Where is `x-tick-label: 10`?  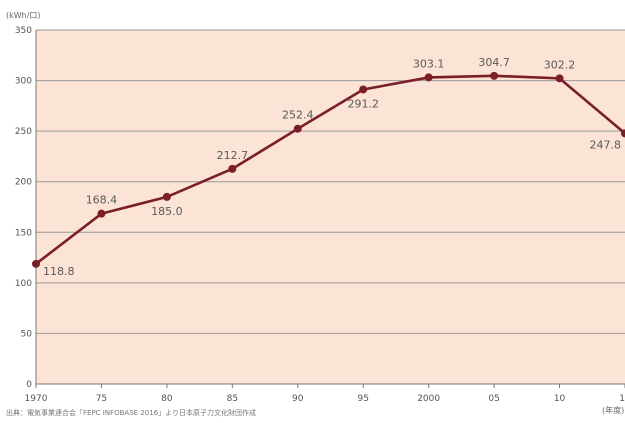 x-tick-label: 10 is located at coordinates (560, 399).